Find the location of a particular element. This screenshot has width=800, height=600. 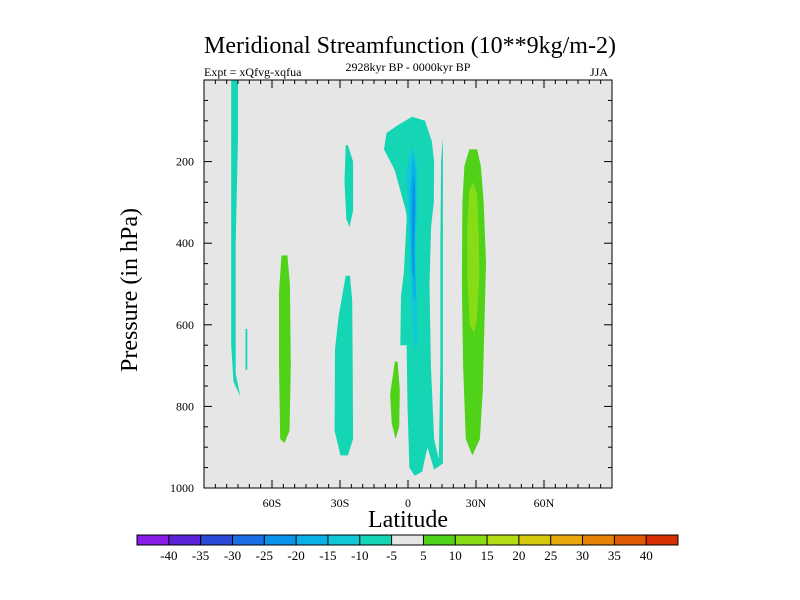

season-label: JJA is located at coordinates (599, 72).